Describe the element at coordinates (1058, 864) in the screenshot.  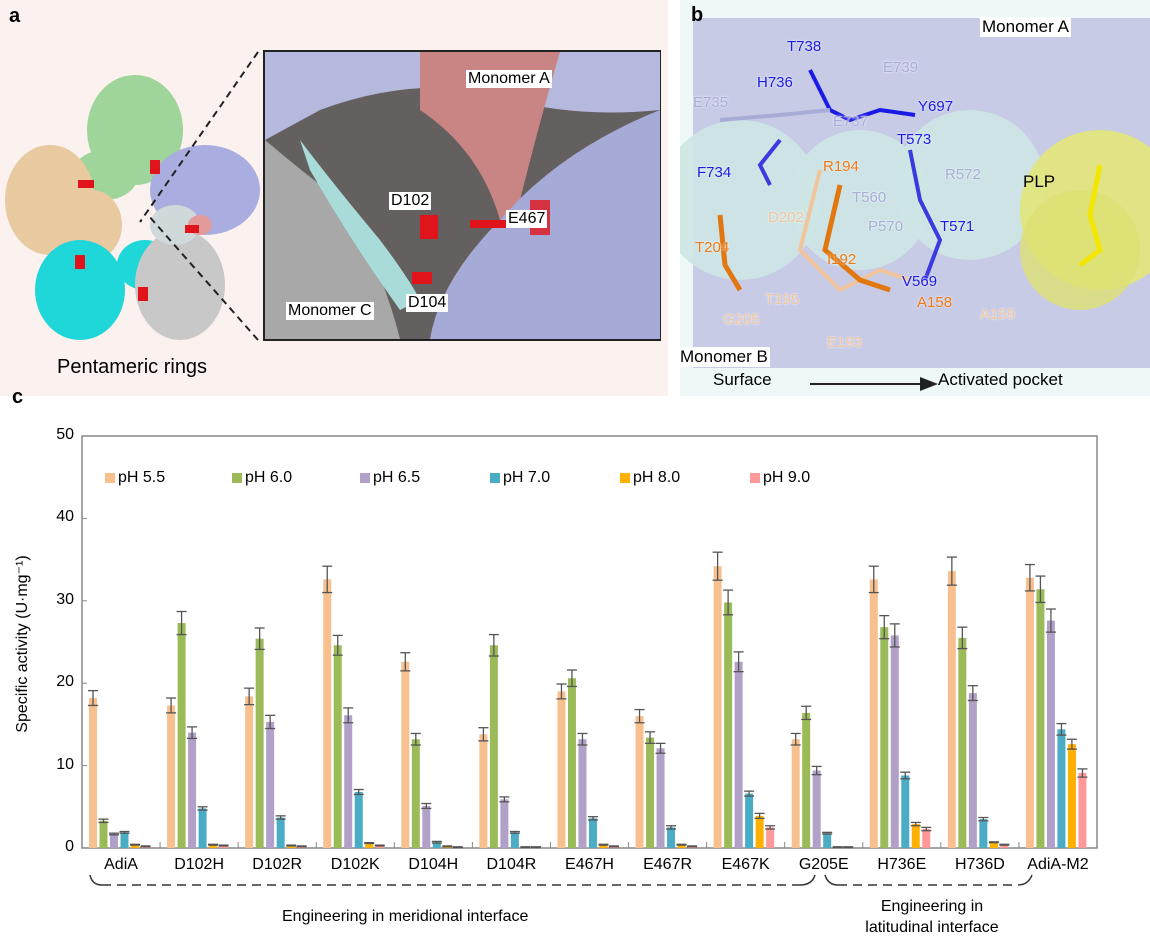
I see `x-tick-label: AdiA-M2` at that location.